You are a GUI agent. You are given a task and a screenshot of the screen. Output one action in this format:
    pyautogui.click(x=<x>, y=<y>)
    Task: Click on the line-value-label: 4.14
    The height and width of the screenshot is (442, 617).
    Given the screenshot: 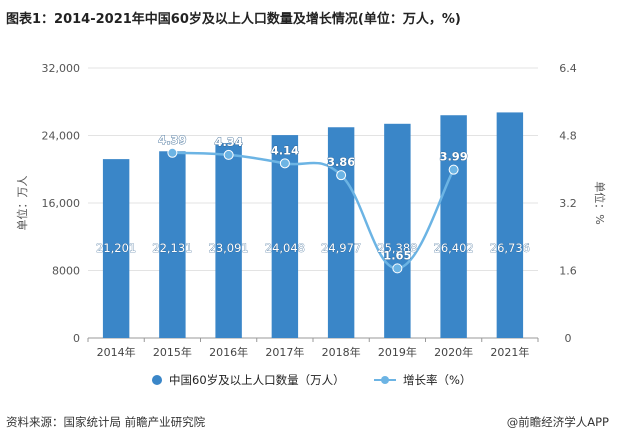 What is the action you would take?
    pyautogui.click(x=285, y=150)
    